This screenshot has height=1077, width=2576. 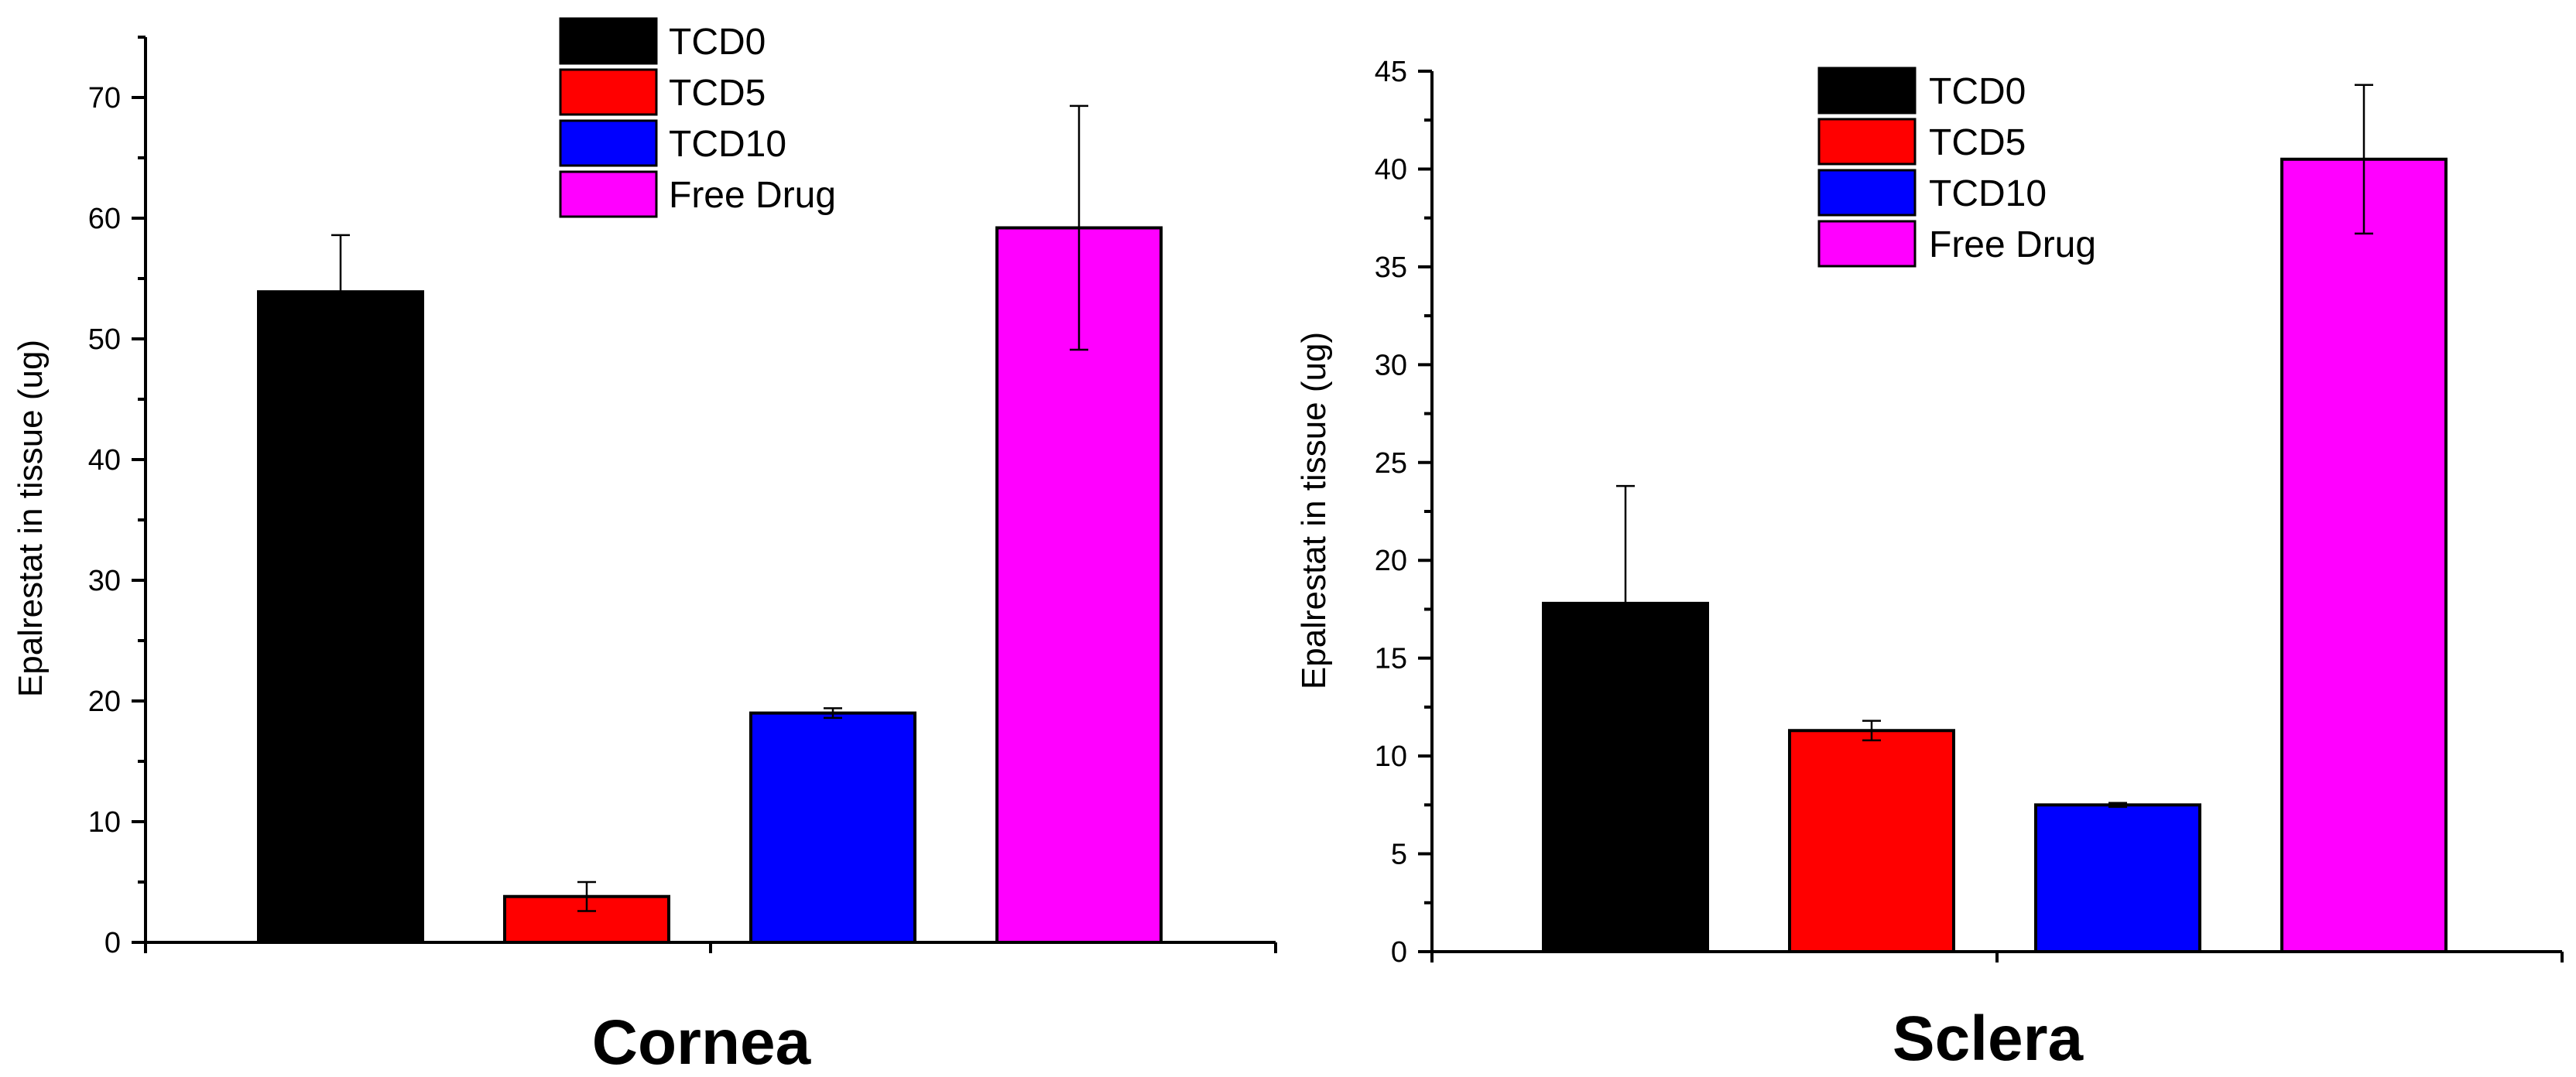 What do you see at coordinates (340, 617) in the screenshot?
I see `cornea-bar-tcd0` at bounding box center [340, 617].